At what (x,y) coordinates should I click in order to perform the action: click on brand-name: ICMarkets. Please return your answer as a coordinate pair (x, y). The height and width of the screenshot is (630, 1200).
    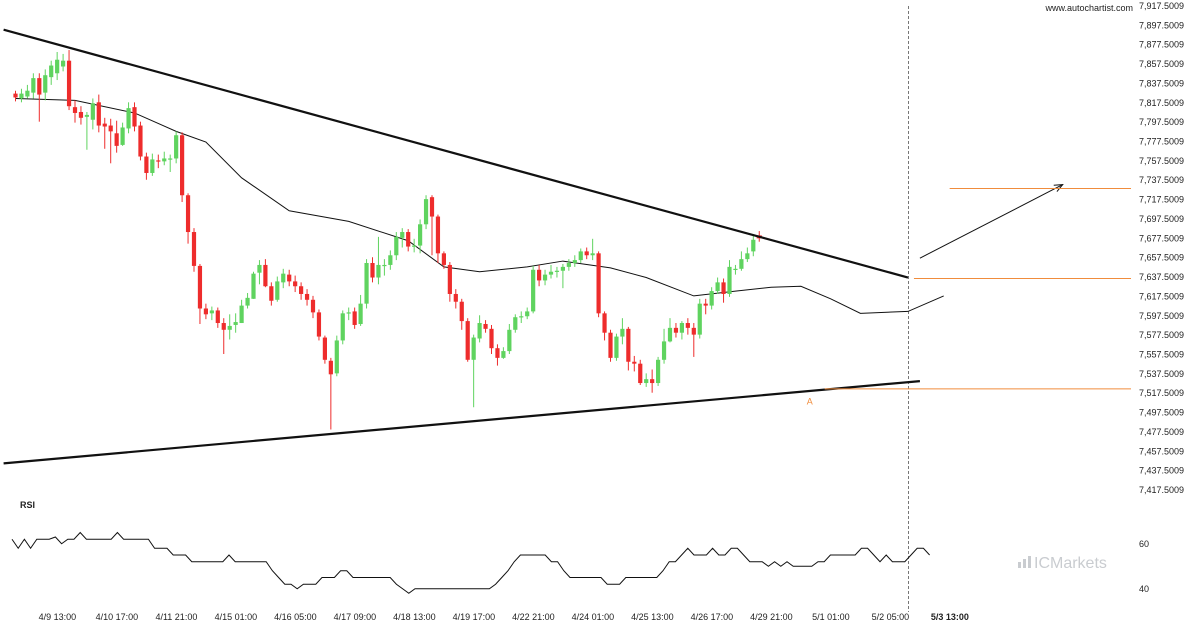
    Looking at the image, I should click on (1070, 563).